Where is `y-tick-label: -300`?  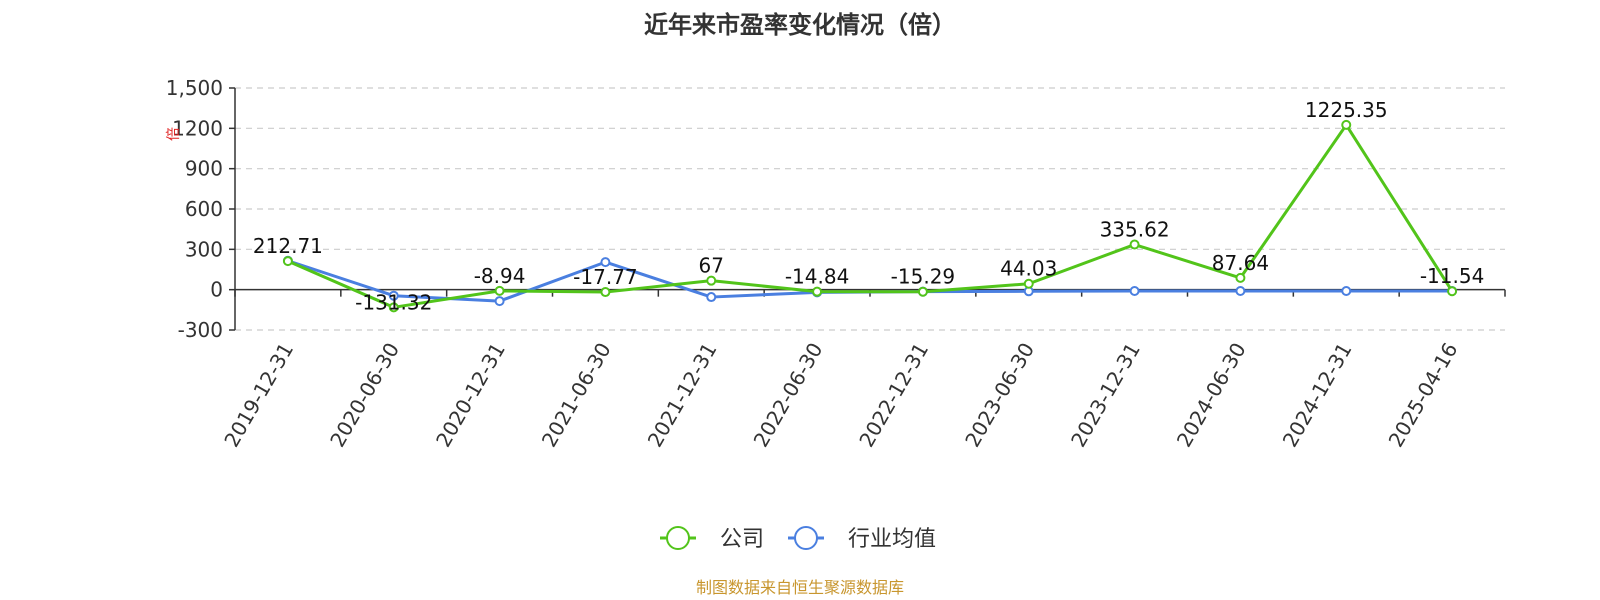
y-tick-label: -300 is located at coordinates (200, 330).